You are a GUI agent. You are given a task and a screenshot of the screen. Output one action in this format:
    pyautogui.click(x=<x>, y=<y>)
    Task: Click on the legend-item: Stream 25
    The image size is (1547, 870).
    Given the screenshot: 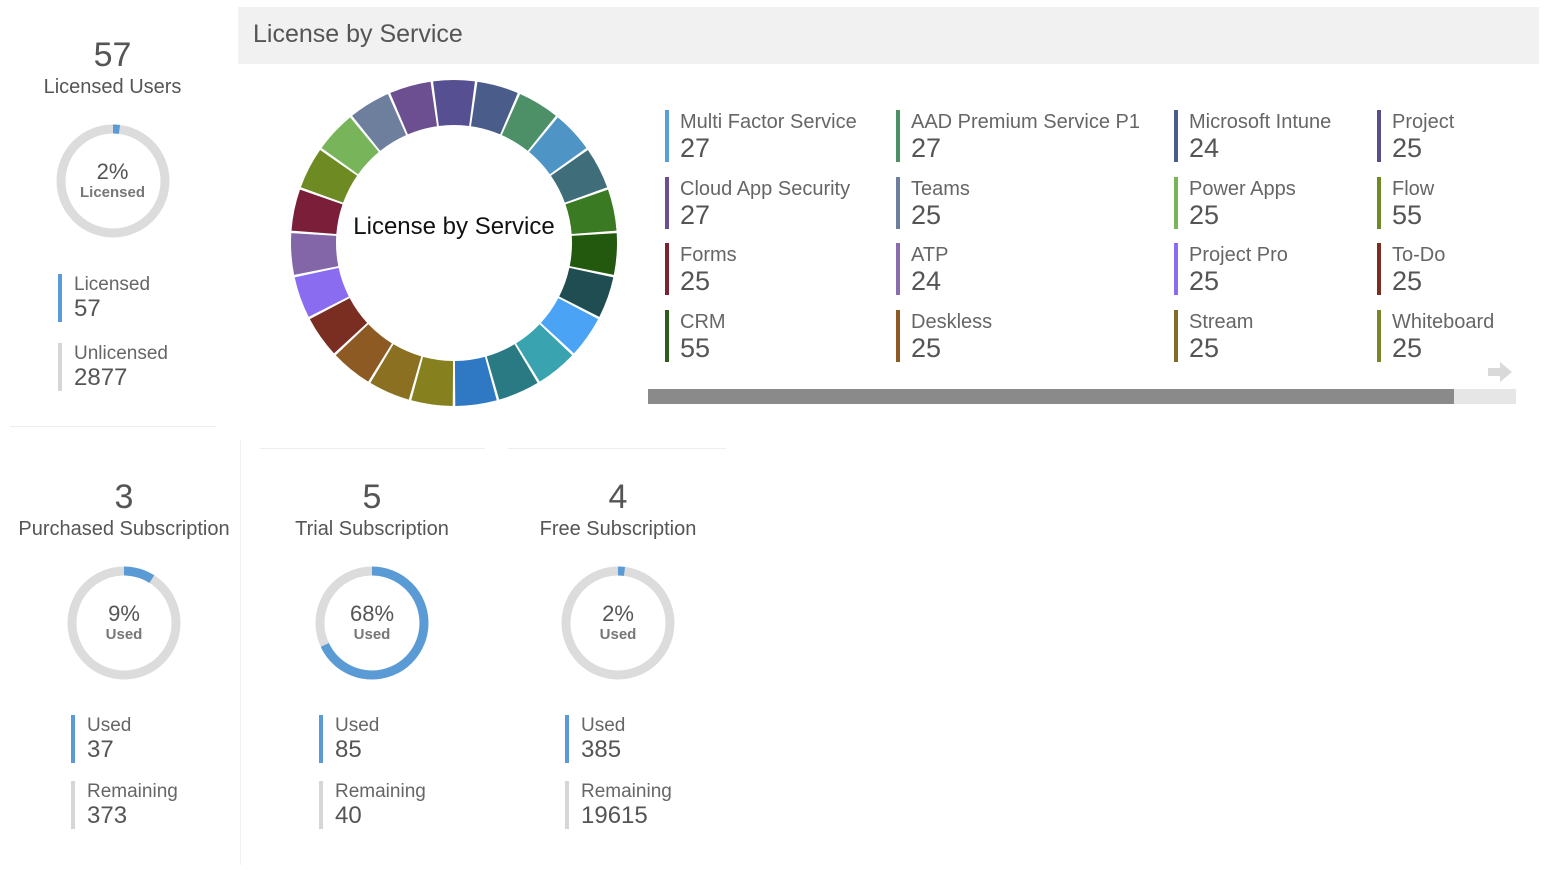 What is the action you would take?
    pyautogui.click(x=1213, y=336)
    